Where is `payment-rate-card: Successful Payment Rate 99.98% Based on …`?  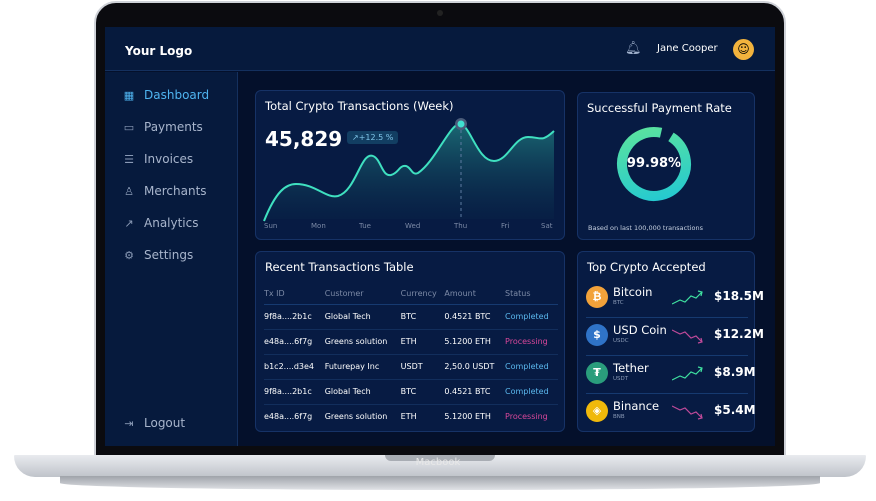
payment-rate-card: Successful Payment Rate 99.98% Based on … is located at coordinates (666, 166).